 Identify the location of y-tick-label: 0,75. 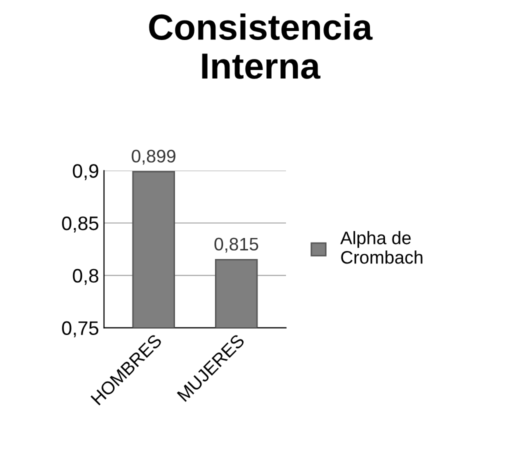
(80, 329).